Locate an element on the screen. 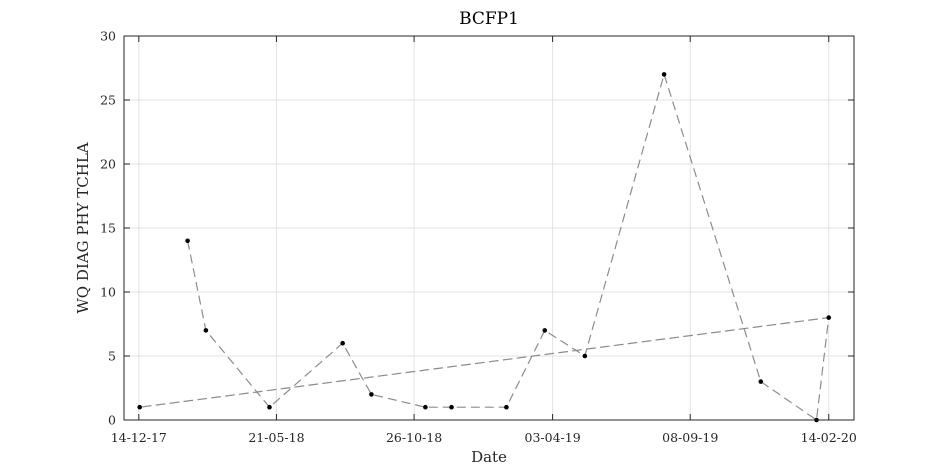 The height and width of the screenshot is (472, 945). x-tick-label: 08-09-19 is located at coordinates (690, 437).